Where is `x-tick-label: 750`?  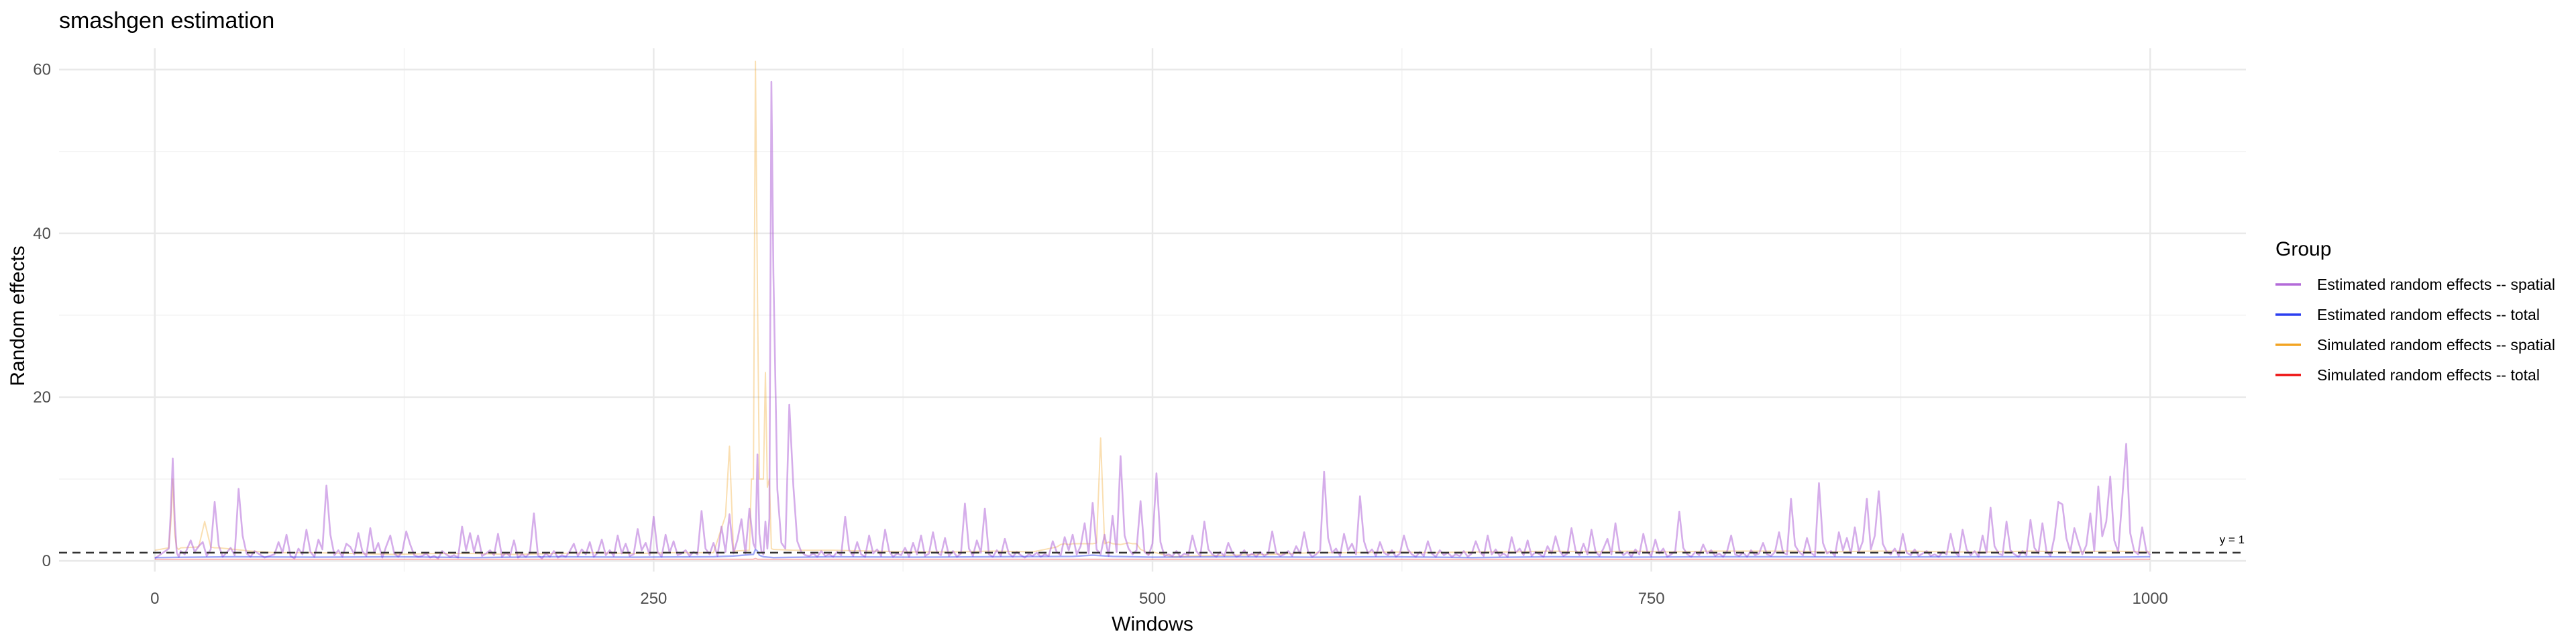 x-tick-label: 750 is located at coordinates (1651, 599).